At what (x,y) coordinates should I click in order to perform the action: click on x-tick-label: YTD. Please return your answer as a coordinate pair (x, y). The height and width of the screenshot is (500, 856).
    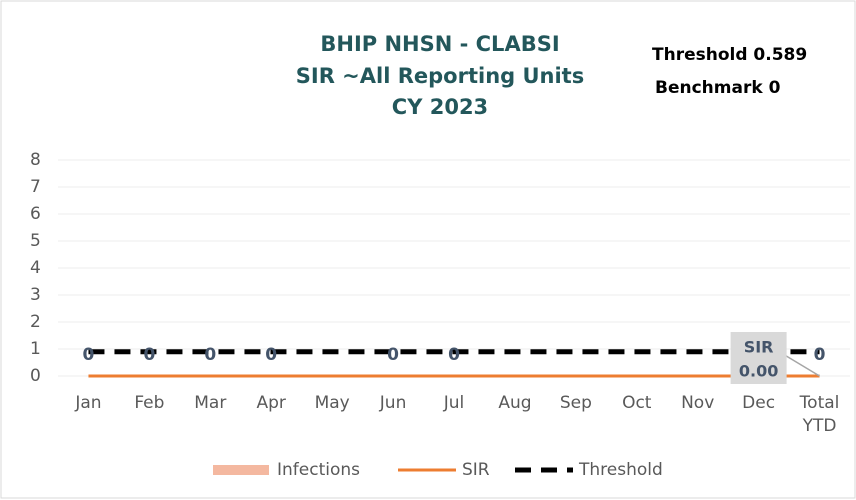
    Looking at the image, I should click on (819, 426).